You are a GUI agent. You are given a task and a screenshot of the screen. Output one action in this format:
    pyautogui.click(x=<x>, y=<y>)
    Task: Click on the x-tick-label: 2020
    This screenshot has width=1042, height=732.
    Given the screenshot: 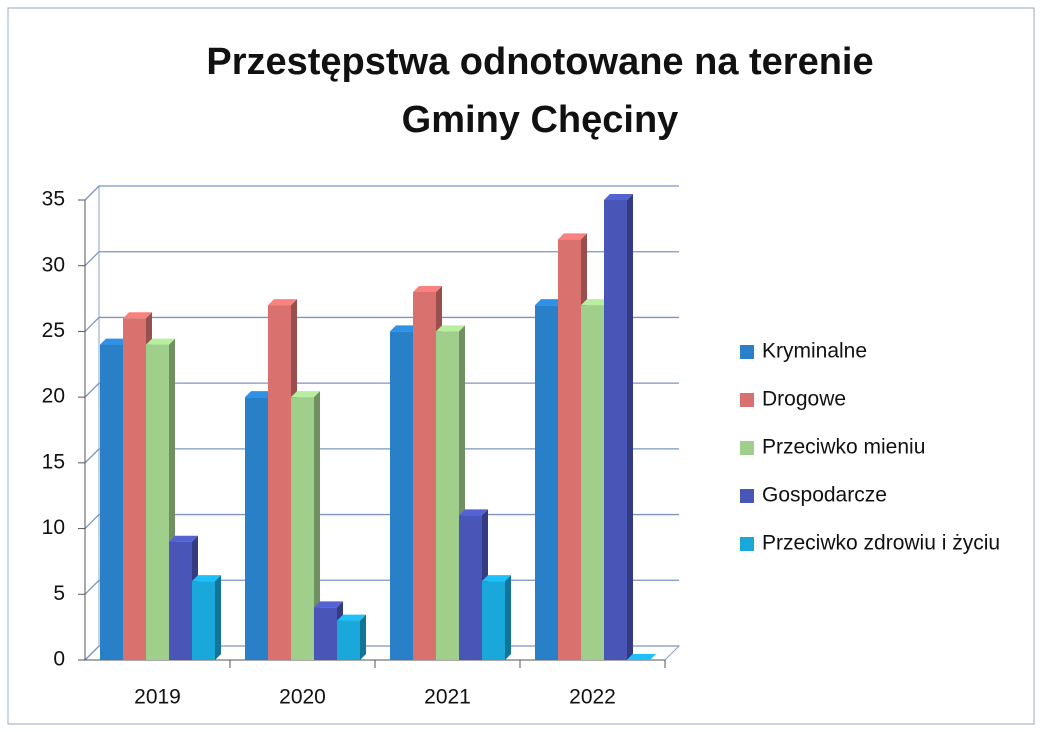 What is the action you would take?
    pyautogui.click(x=302, y=697)
    